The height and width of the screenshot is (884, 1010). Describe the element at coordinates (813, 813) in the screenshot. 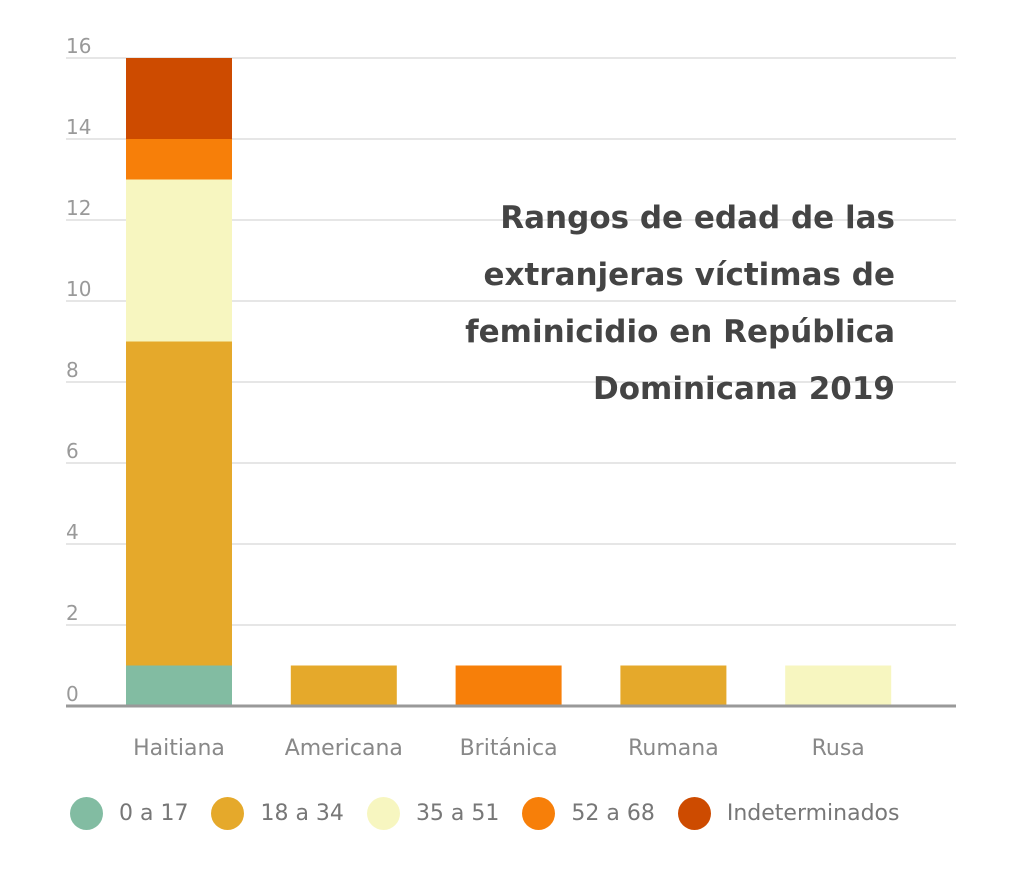

I see `legend-label: Indeterminados` at that location.